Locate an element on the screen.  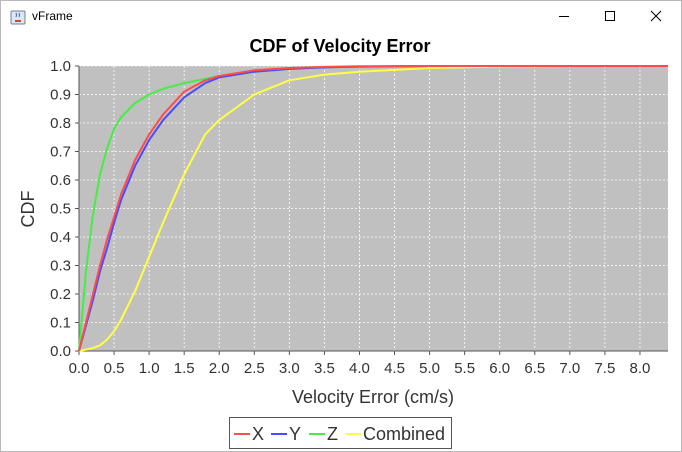
y-tick-label: 0.0 is located at coordinates (60, 351).